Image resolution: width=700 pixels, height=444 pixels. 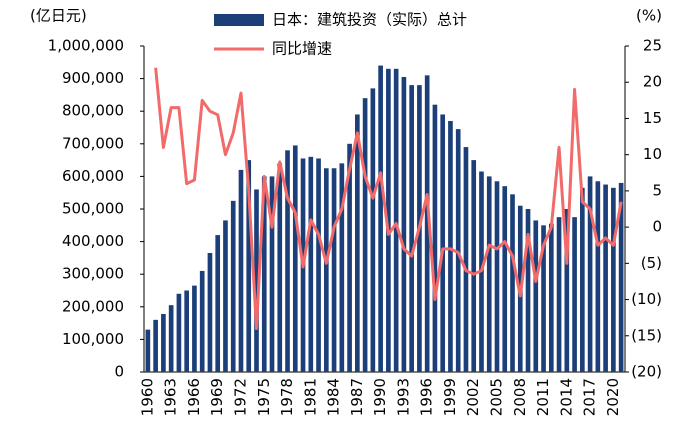 I want to click on x-tick-label: 1984, so click(x=334, y=397).